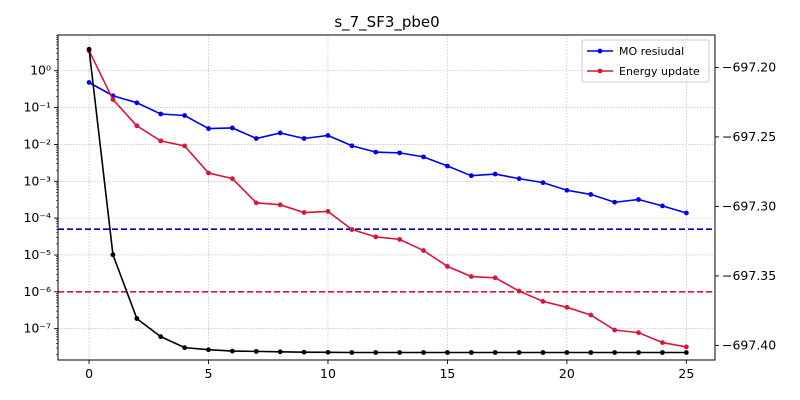  I want to click on legend-label-energy-update: Energy update, so click(659, 71).